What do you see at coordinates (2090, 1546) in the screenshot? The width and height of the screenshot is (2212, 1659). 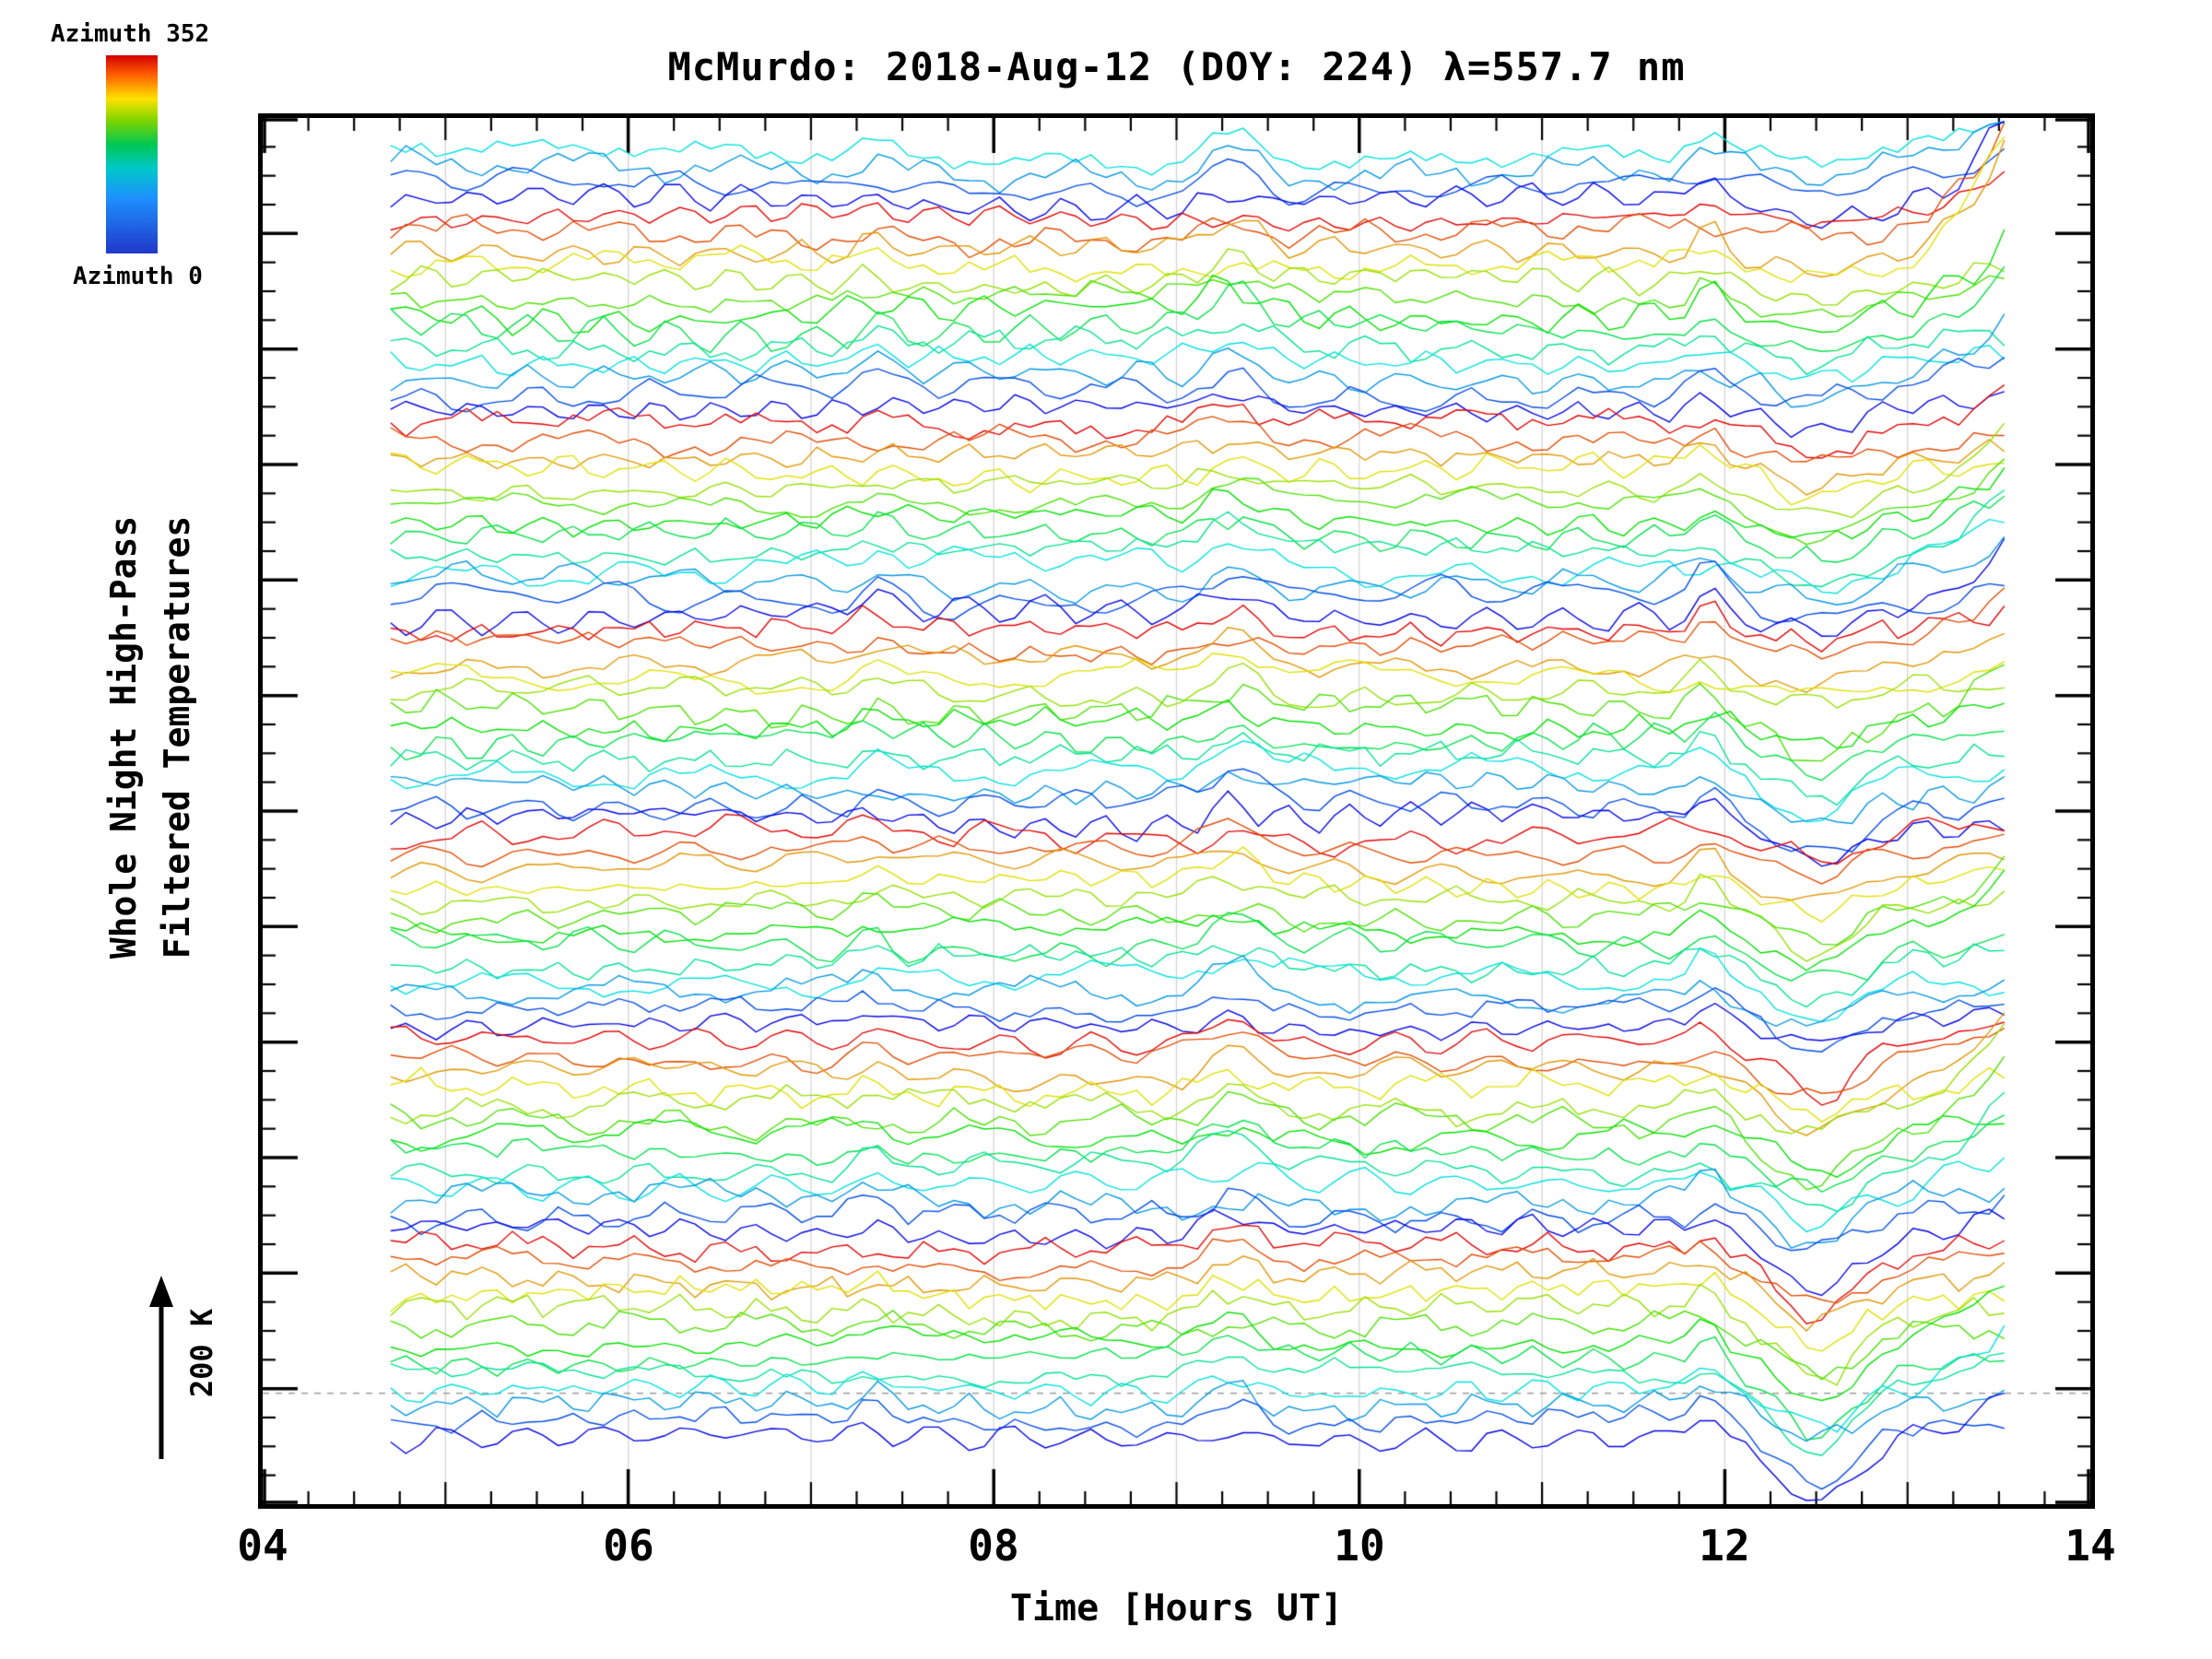 I see `x-tick-label-14: 14` at bounding box center [2090, 1546].